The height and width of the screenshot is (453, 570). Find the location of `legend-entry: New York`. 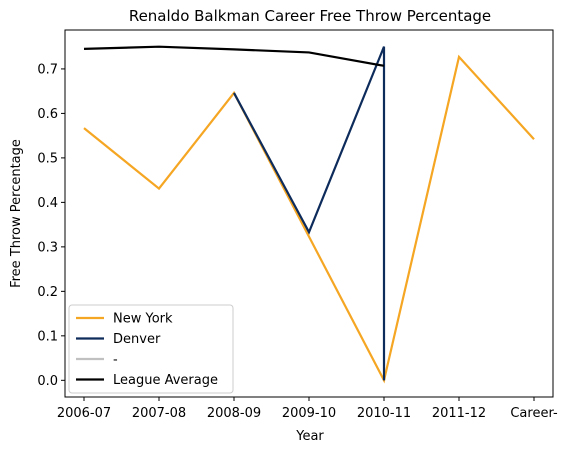

legend-entry: New York is located at coordinates (124, 319).